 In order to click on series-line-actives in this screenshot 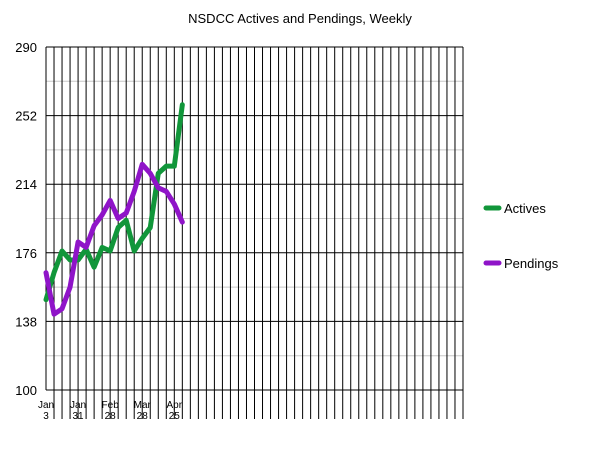, I will do `click(114, 202)`.